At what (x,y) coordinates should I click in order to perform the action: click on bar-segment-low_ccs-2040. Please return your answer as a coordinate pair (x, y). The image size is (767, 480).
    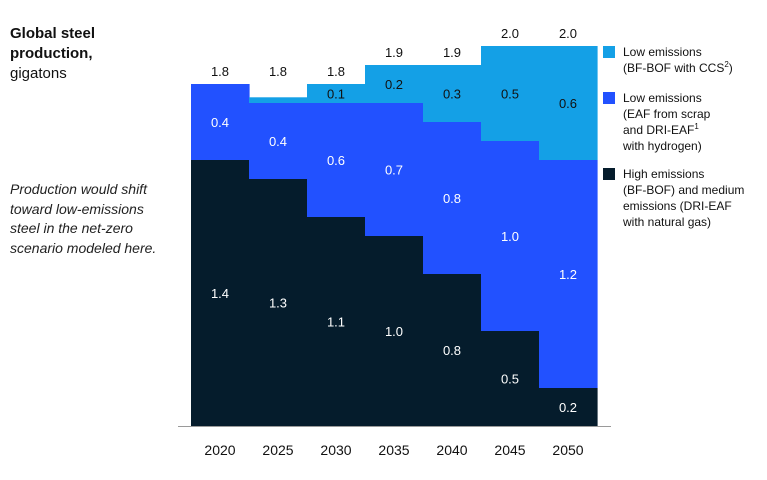
    Looking at the image, I should click on (452, 93).